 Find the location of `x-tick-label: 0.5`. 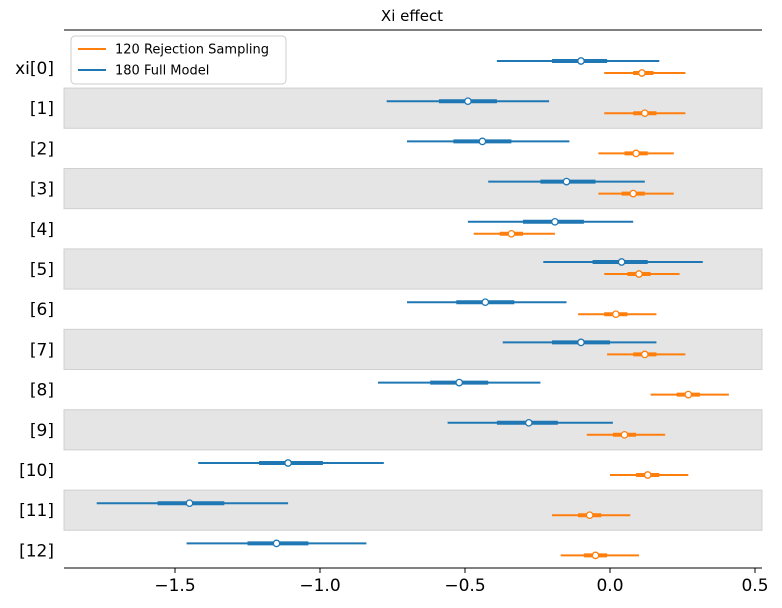

x-tick-label: 0.5 is located at coordinates (754, 586).